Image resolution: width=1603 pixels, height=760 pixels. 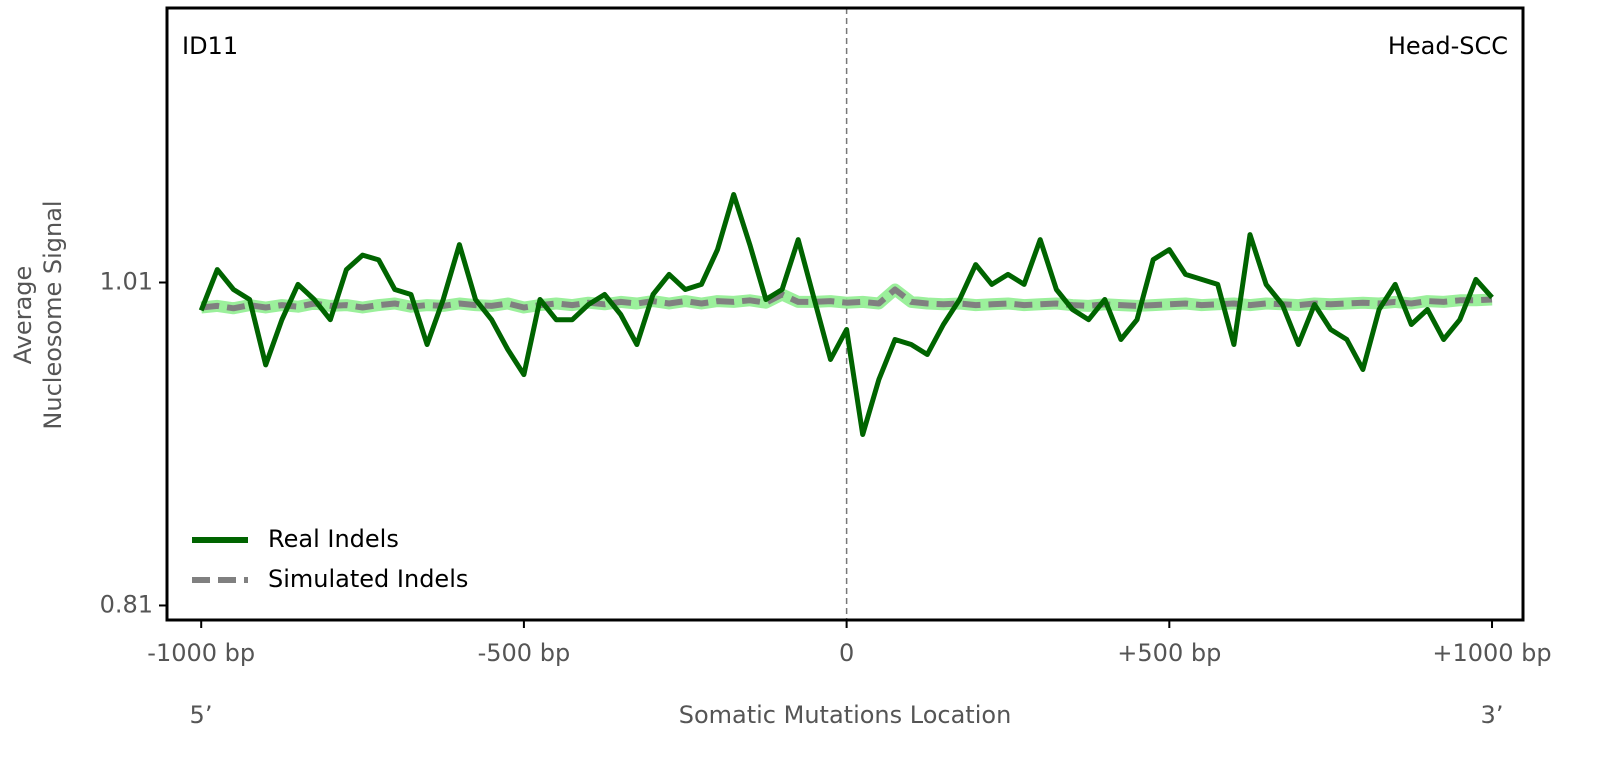 What do you see at coordinates (1448, 46) in the screenshot?
I see `tissue-label: Head-SCC` at bounding box center [1448, 46].